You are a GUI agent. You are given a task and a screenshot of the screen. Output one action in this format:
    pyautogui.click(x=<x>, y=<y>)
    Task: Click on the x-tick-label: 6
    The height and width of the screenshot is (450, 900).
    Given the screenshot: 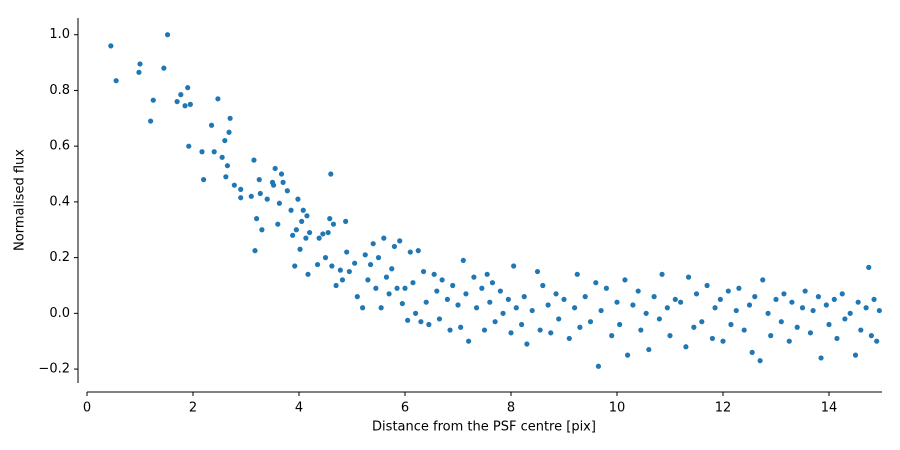 What is the action you would take?
    pyautogui.click(x=405, y=408)
    